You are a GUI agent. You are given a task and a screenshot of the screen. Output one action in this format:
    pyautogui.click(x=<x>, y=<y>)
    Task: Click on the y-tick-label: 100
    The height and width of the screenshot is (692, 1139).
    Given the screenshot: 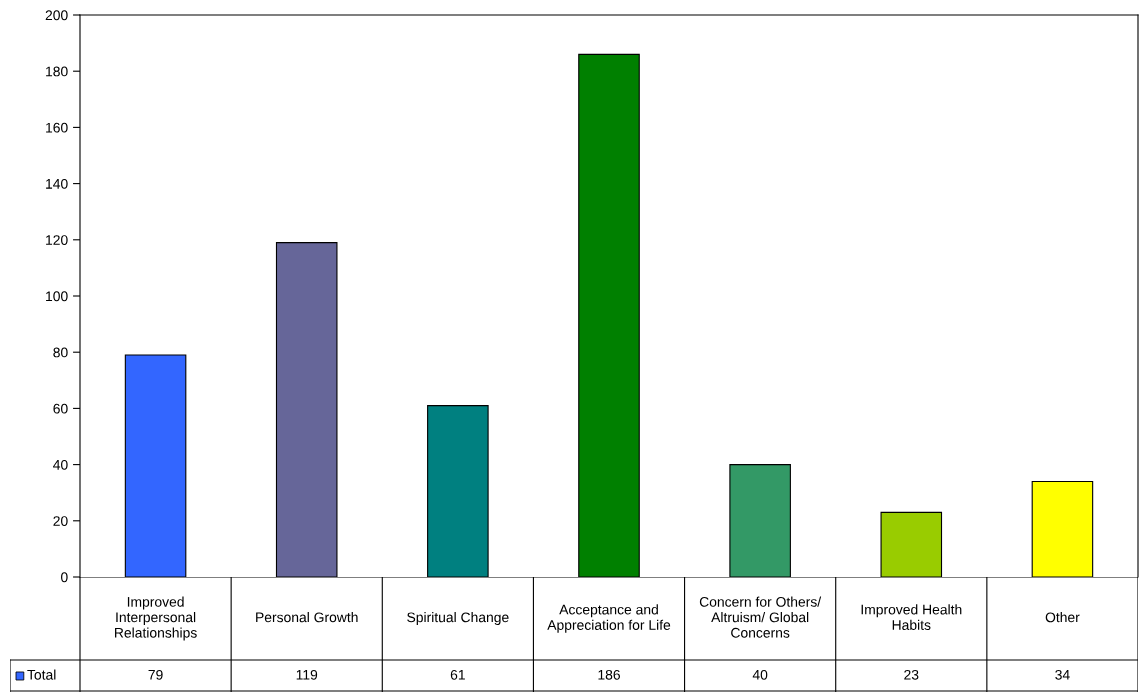 What is the action you would take?
    pyautogui.click(x=57, y=296)
    